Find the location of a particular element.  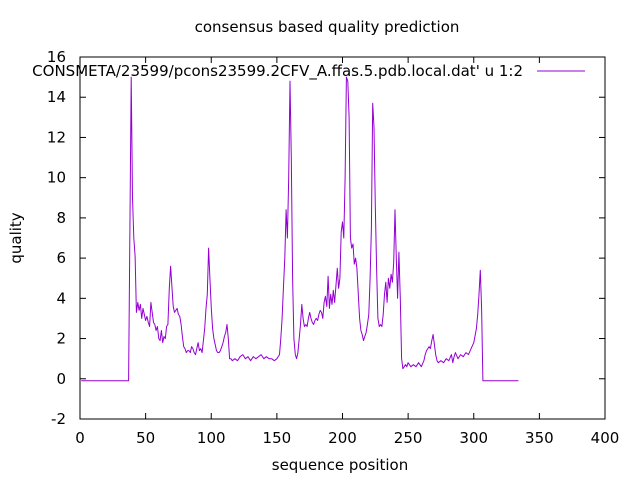

y-tick-label: 14 is located at coordinates (56, 97).